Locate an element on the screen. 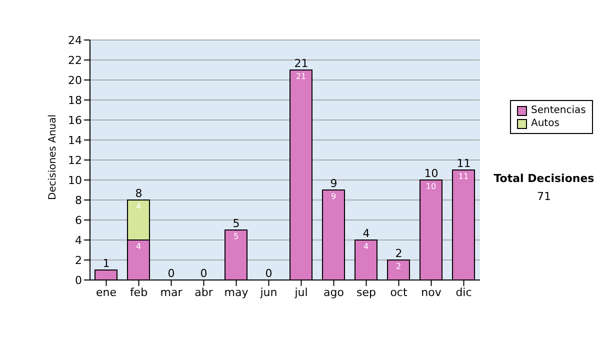 The height and width of the screenshot is (340, 600). x-tick-label: abr is located at coordinates (204, 292).